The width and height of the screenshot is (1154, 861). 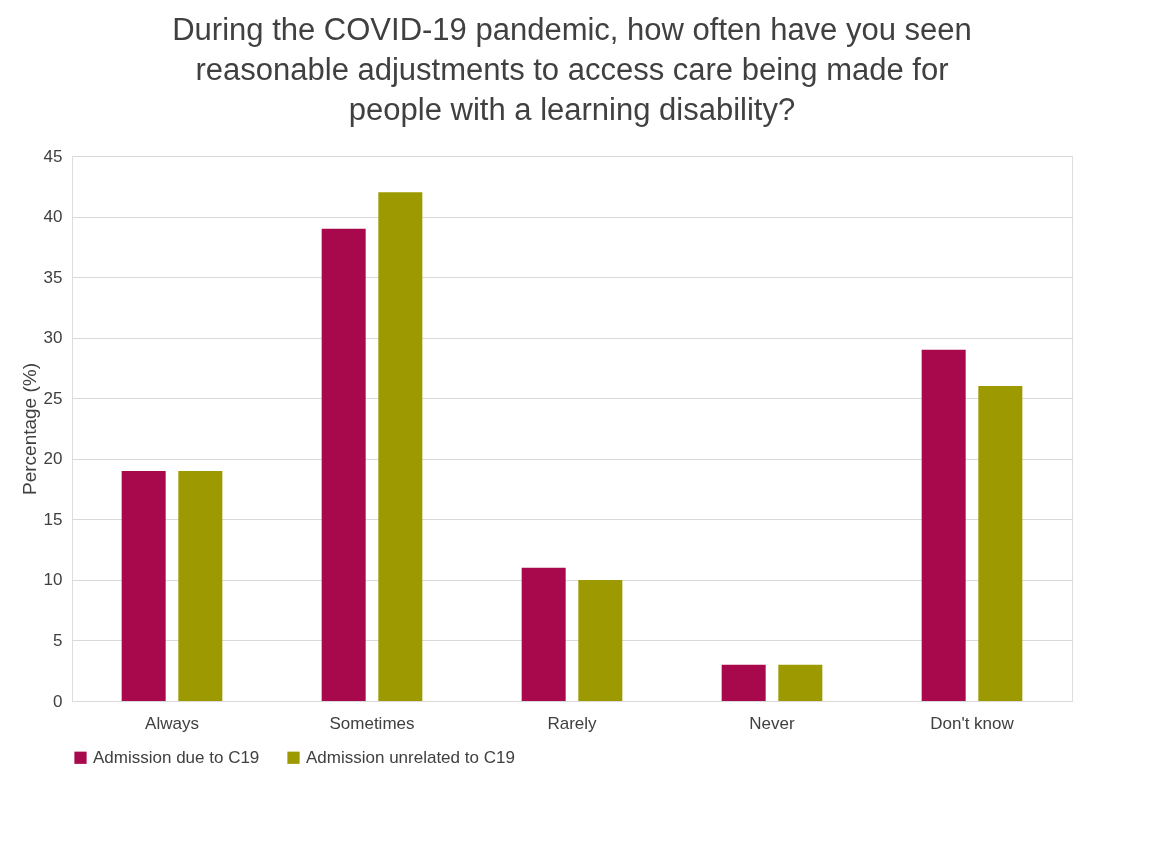 I want to click on x-tick-label: Sometimes, so click(x=372, y=723).